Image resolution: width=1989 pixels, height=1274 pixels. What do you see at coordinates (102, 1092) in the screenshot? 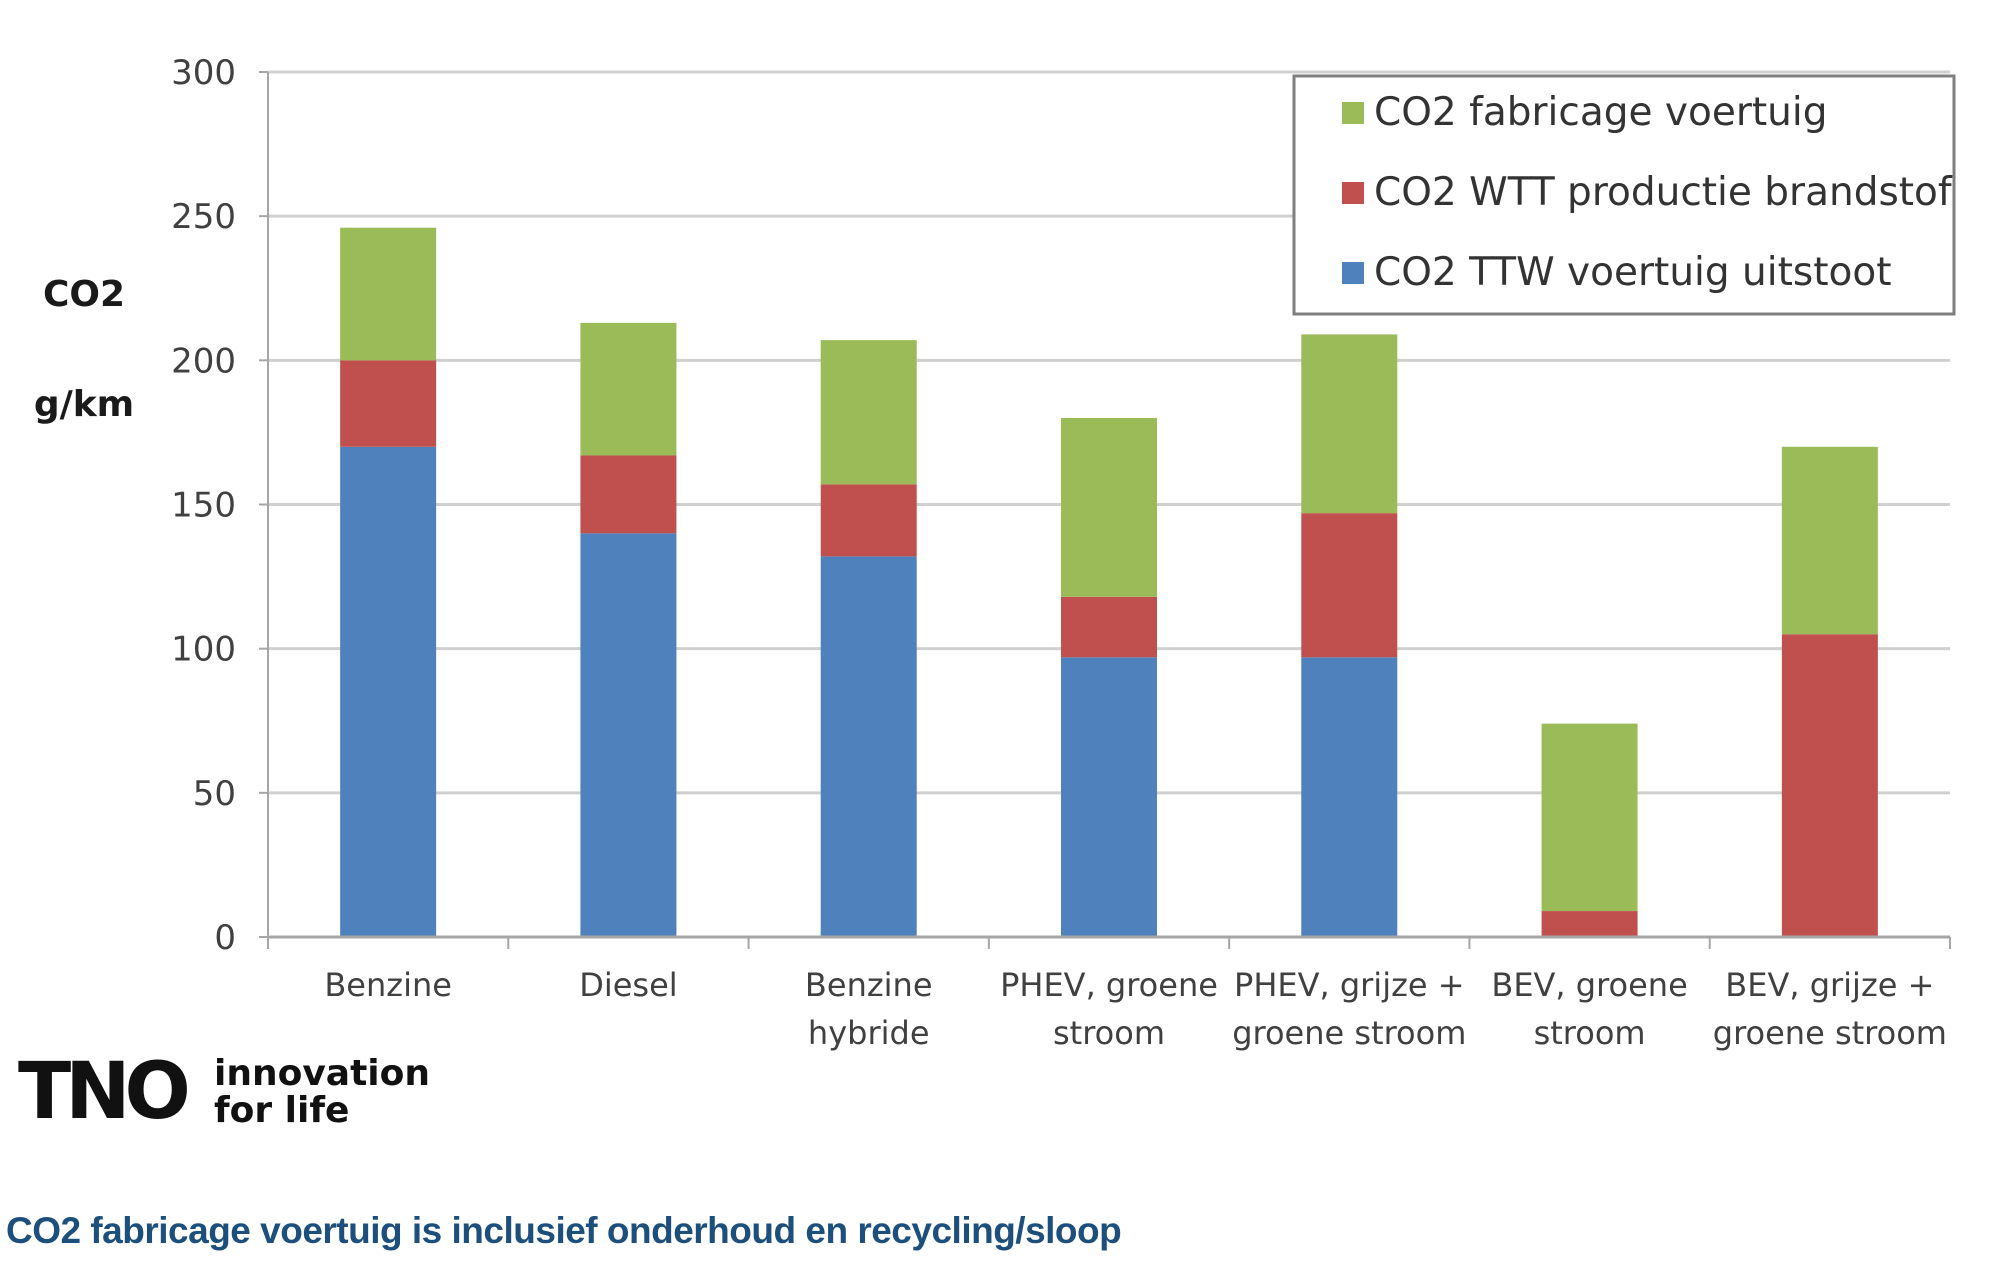
I see `tno-logo-mark: TNO` at bounding box center [102, 1092].